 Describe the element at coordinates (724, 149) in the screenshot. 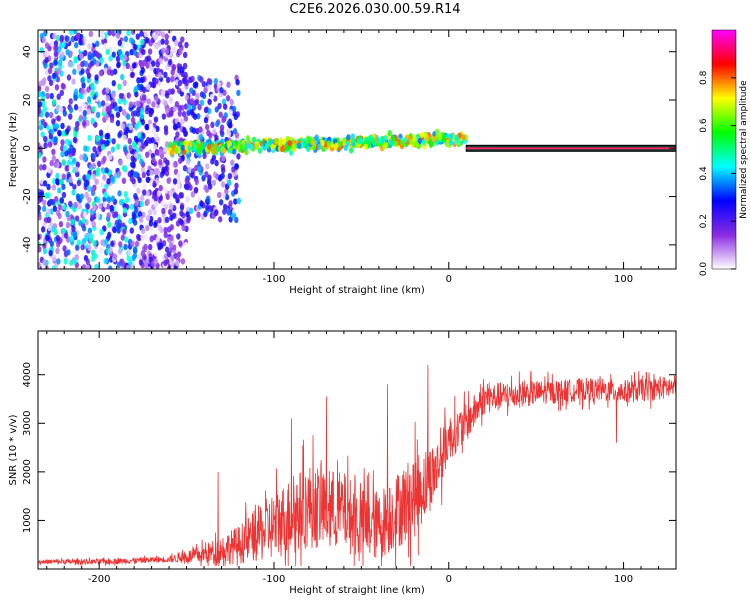

I see `colorbar` at that location.